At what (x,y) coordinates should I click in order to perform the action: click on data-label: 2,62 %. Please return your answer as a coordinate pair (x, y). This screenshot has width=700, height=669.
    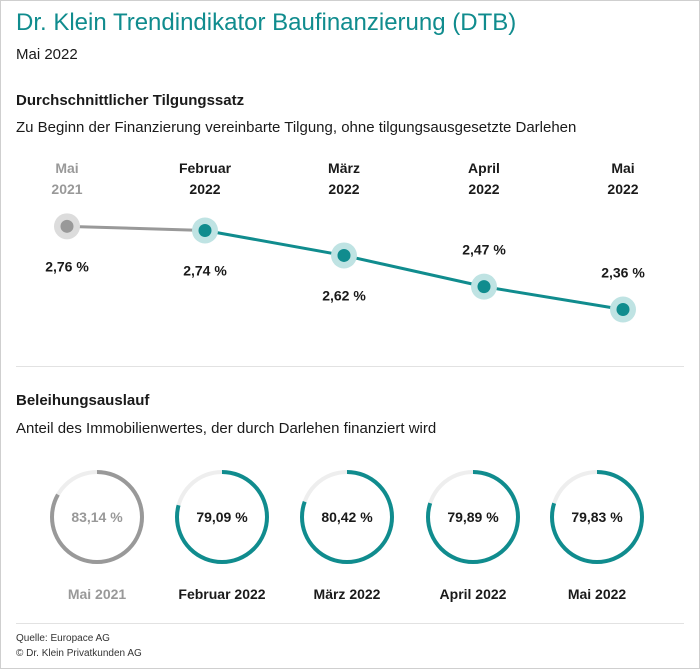
    Looking at the image, I should click on (344, 295).